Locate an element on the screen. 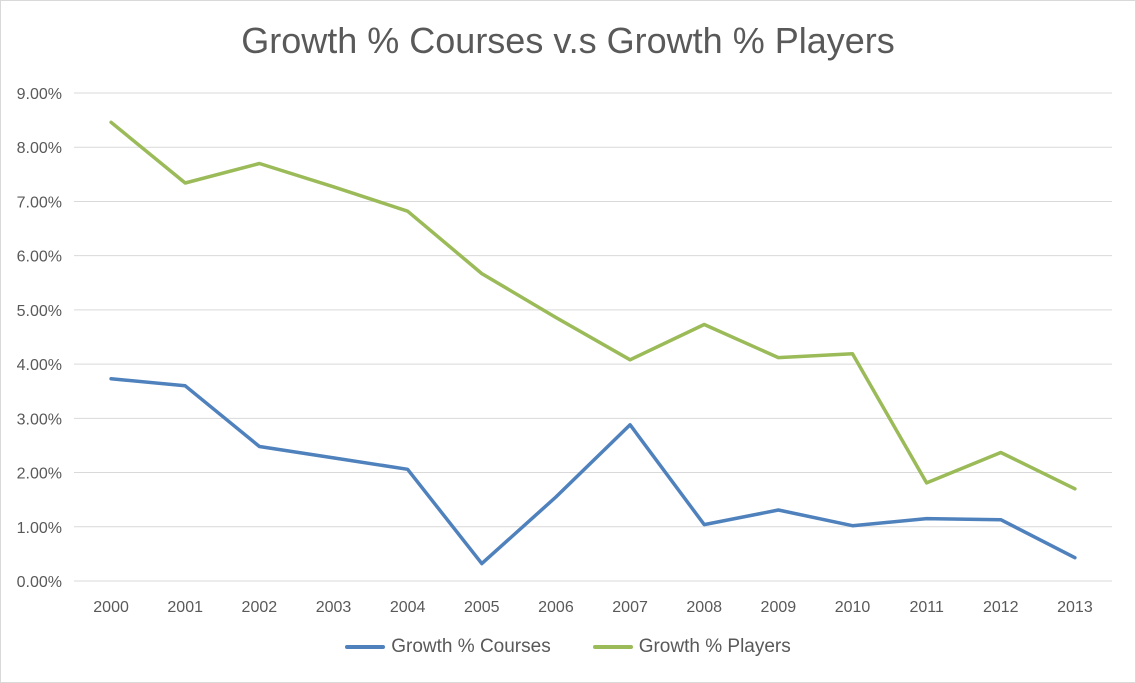  legend-swatch-courses is located at coordinates (365, 647).